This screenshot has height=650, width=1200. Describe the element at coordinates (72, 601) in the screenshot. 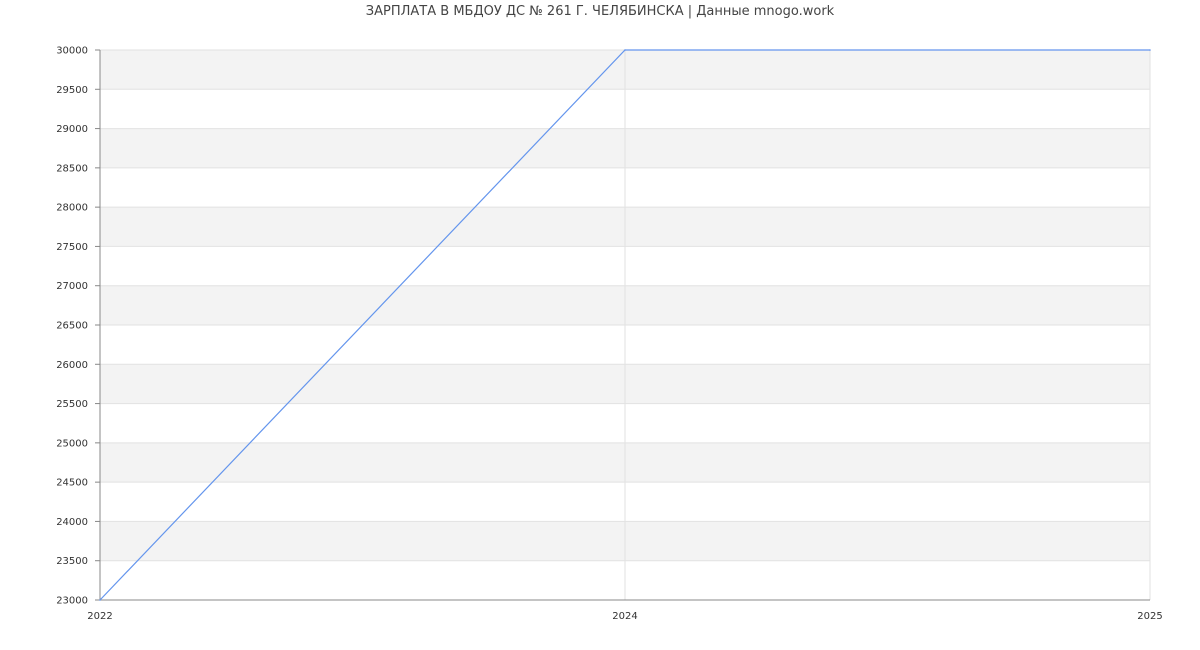

I see `y-tick-label: 23000` at that location.